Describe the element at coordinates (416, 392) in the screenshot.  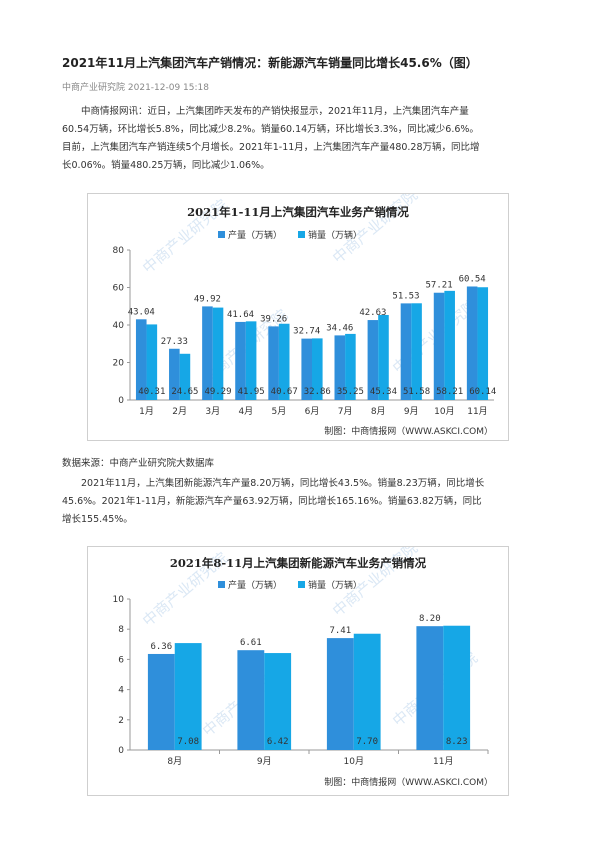
I see `data-label: 51.58` at that location.